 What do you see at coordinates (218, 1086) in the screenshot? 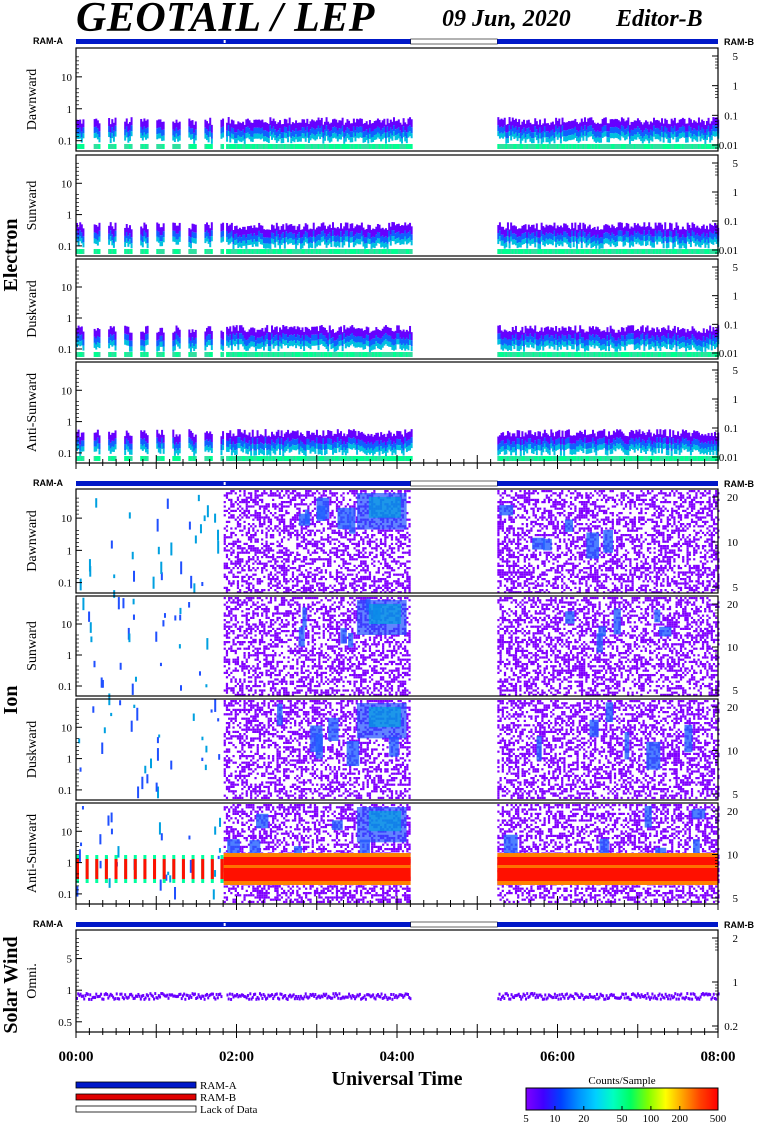
I see `legend-label: RAM-A` at bounding box center [218, 1086].